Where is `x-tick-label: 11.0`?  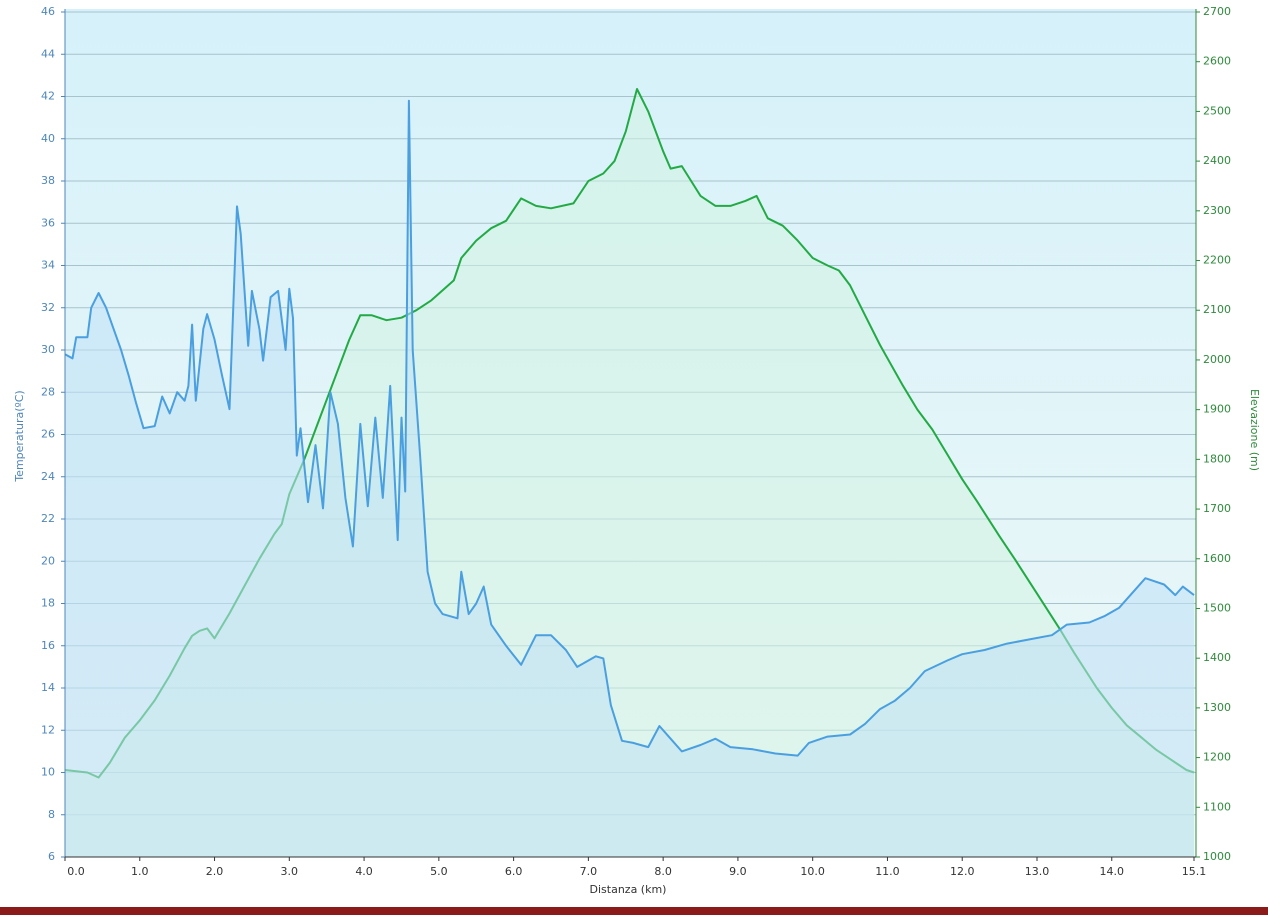 x-tick-label: 11.0 is located at coordinates (887, 871).